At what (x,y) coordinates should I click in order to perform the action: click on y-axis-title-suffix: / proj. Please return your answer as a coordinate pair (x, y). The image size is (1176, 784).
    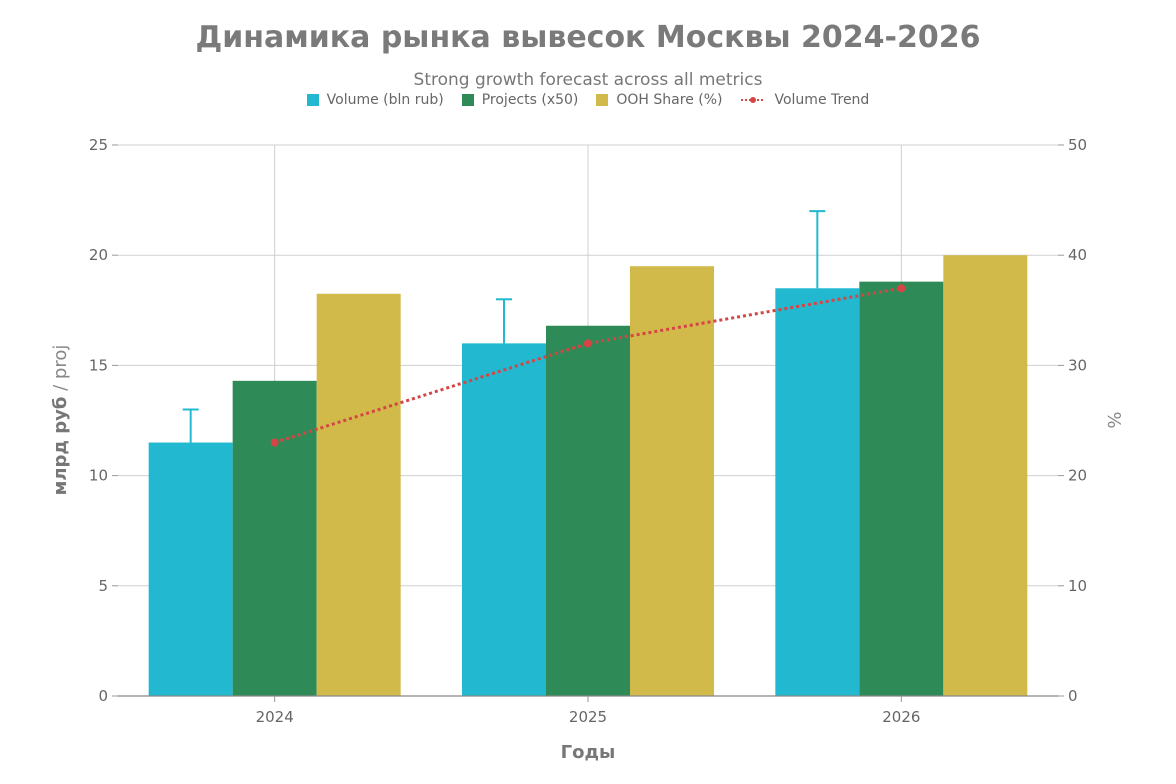
    Looking at the image, I should click on (60, 371).